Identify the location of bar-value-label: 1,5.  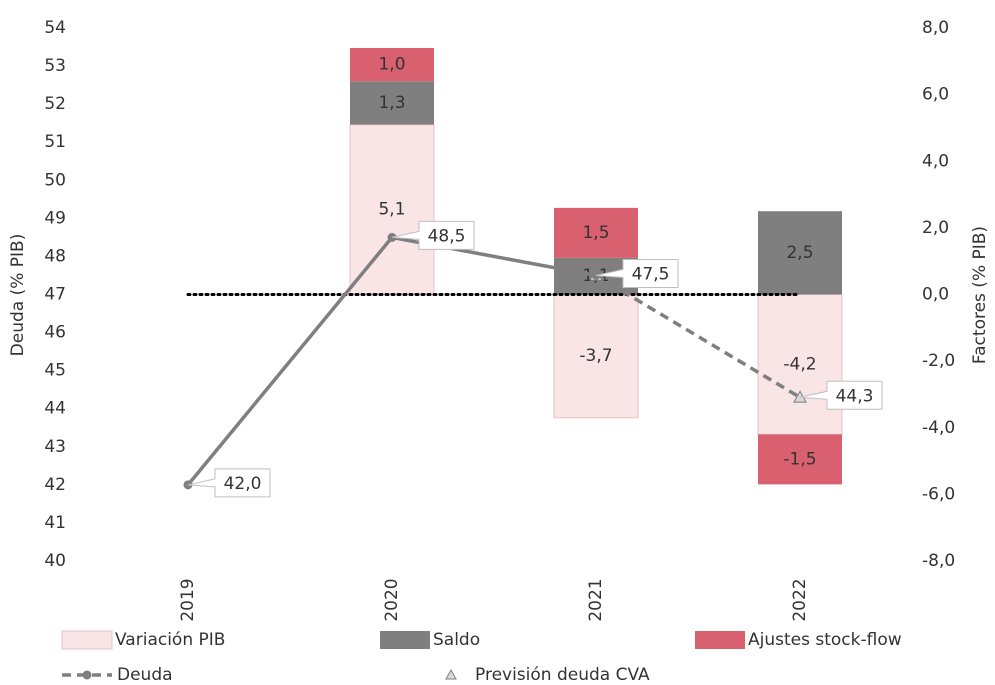
(595, 233).